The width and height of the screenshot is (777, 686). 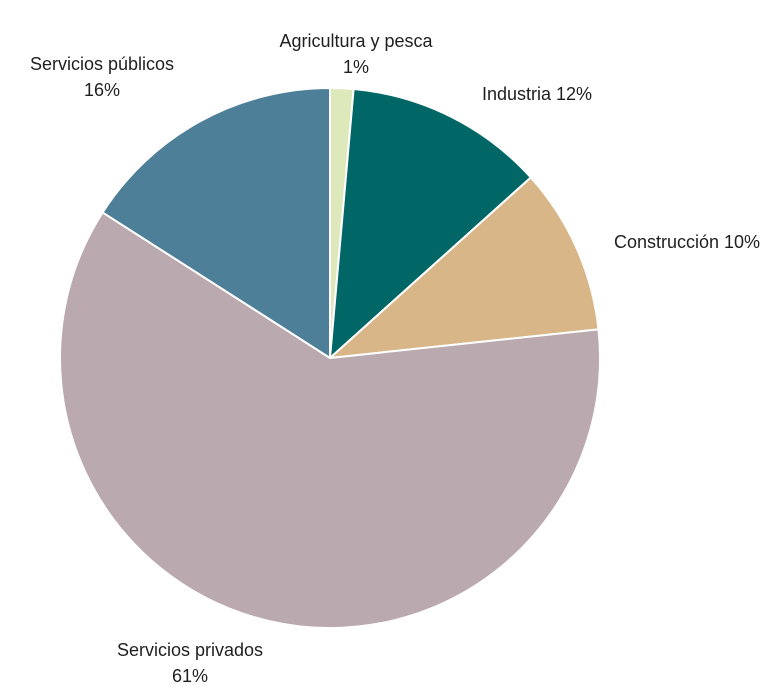 I want to click on slice-label-line: Construcción 10%, so click(x=687, y=242).